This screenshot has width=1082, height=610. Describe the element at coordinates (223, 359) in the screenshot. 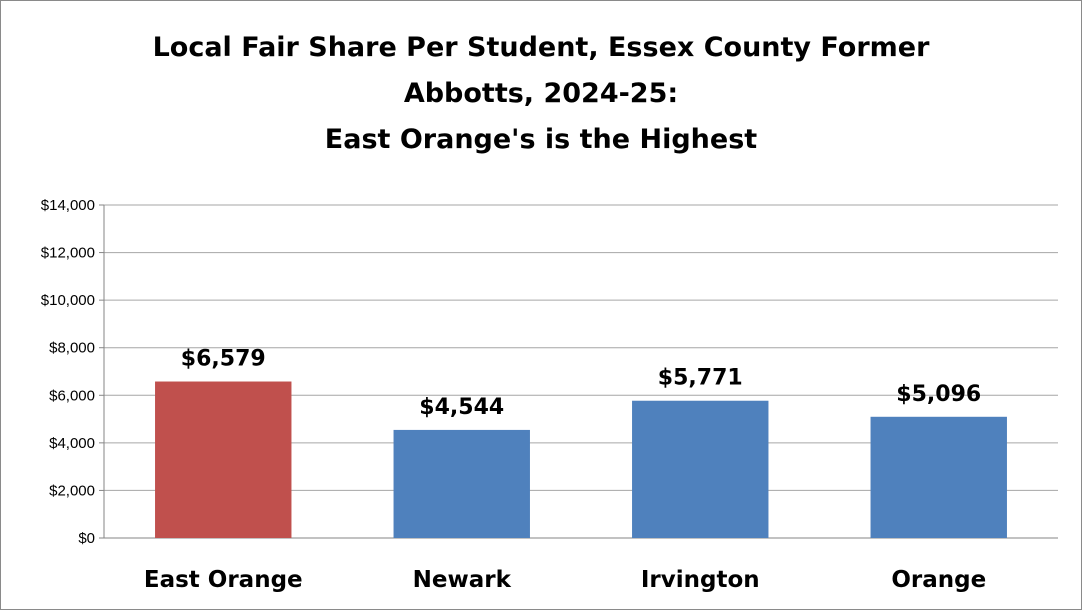

I see `data-label: $6,579` at that location.